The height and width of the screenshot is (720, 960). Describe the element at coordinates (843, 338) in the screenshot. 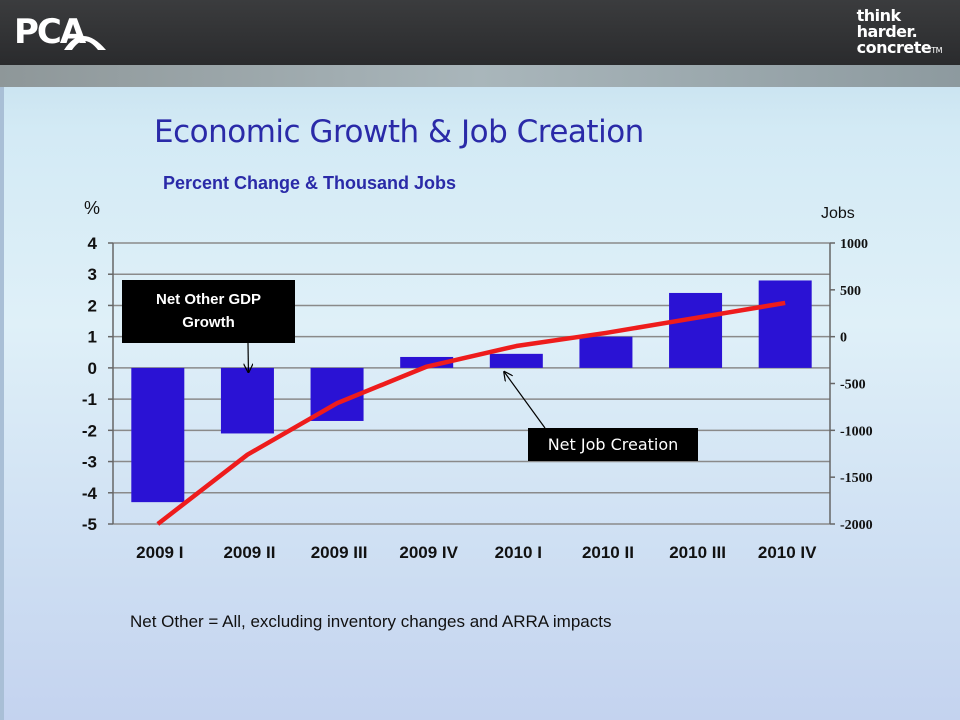

I see `y-tick-label-right: 0` at that location.